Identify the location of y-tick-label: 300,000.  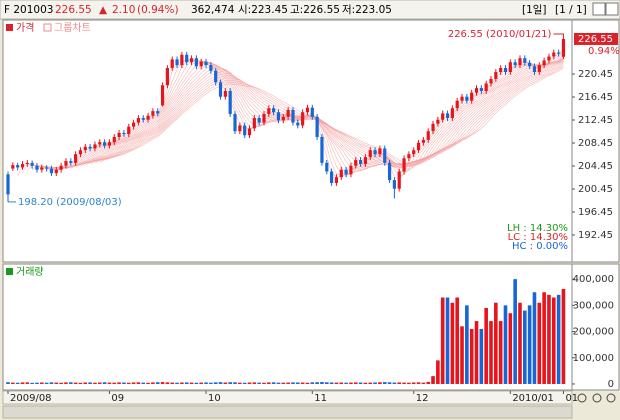
(593, 305).